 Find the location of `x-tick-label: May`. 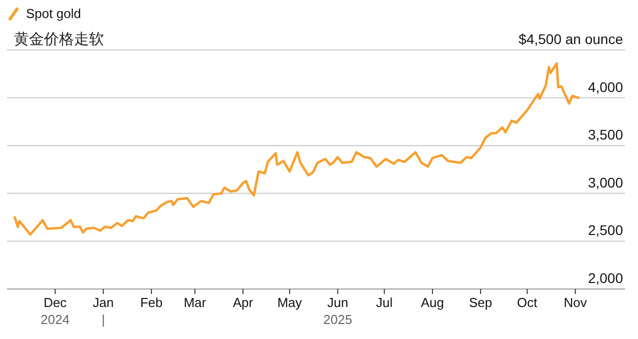

x-tick-label: May is located at coordinates (289, 302).